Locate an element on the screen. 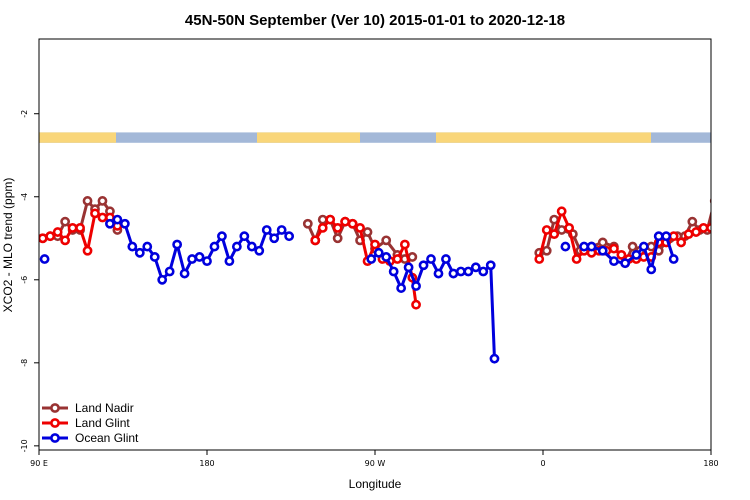 The image size is (750, 500). legend-item: Ocean Glint is located at coordinates (90, 438).